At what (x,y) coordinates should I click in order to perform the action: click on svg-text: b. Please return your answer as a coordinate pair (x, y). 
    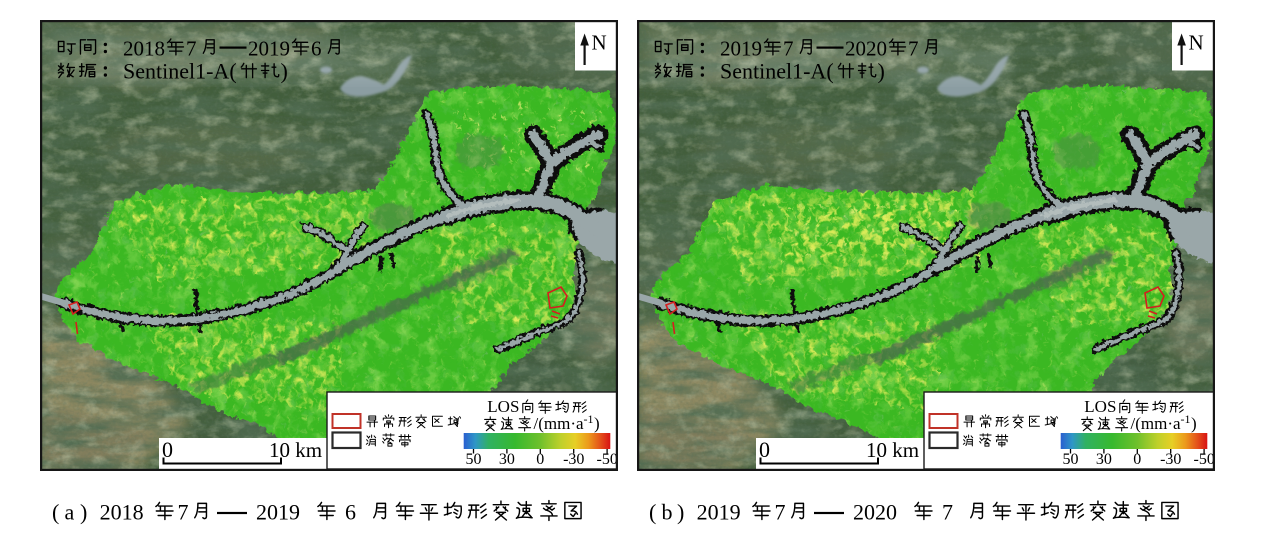
    Looking at the image, I should click on (667, 512).